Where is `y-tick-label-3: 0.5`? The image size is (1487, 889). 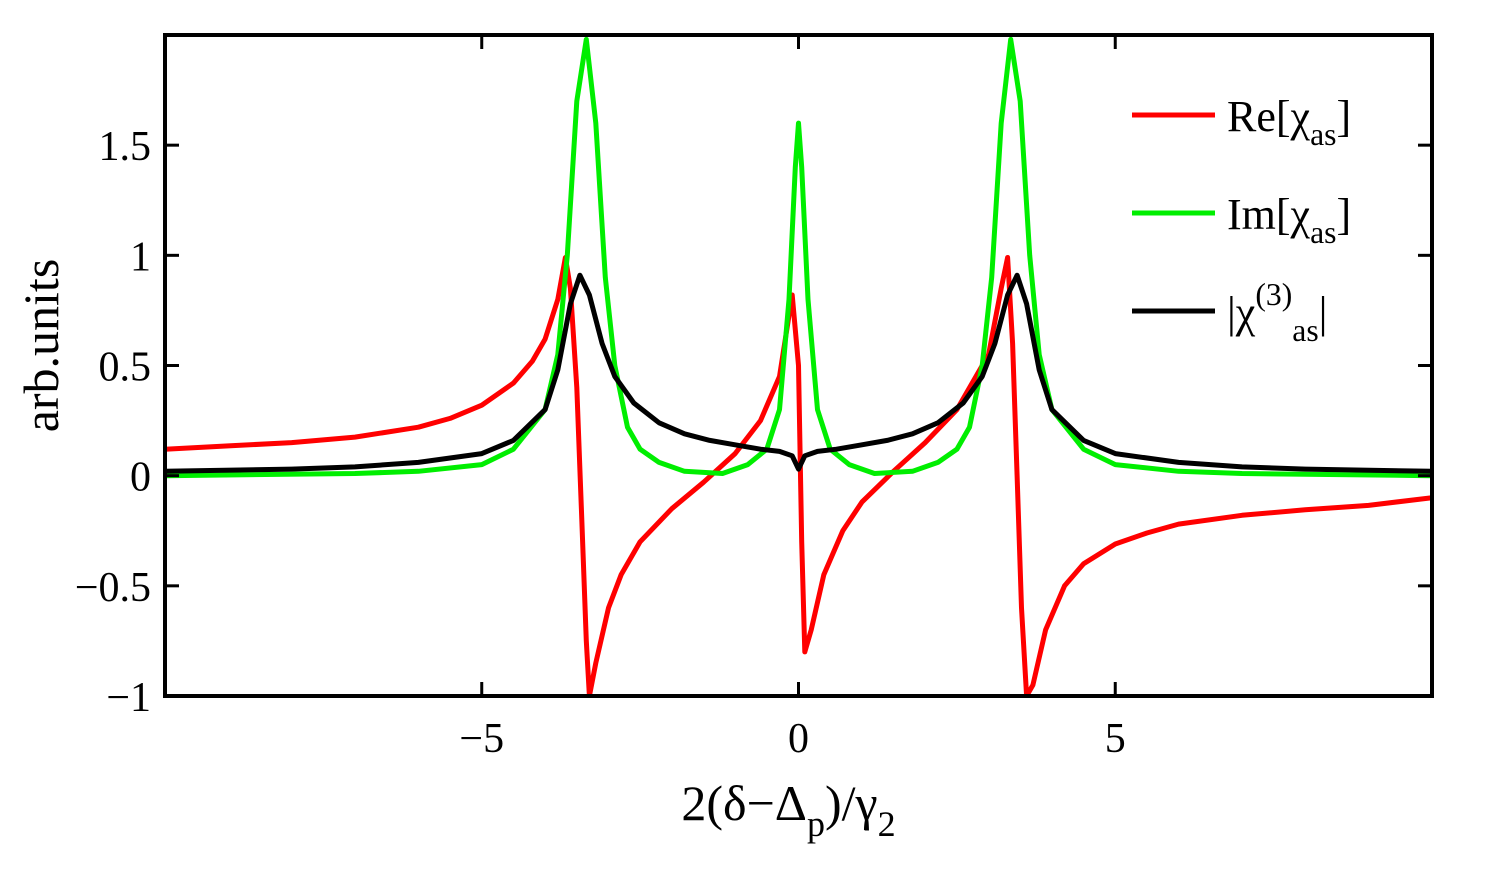 y-tick-label-3: 0.5 is located at coordinates (125, 368).